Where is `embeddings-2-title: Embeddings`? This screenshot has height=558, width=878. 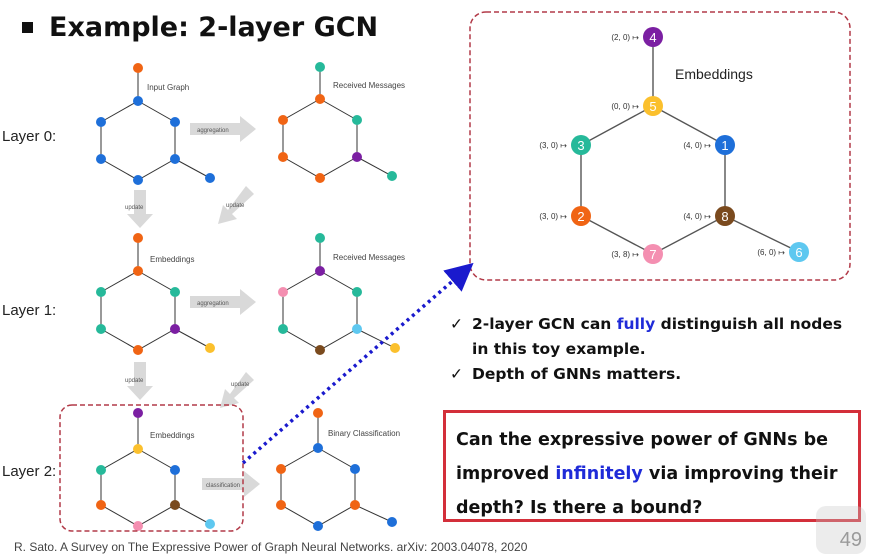
embeddings-2-title: Embeddings is located at coordinates (172, 435).